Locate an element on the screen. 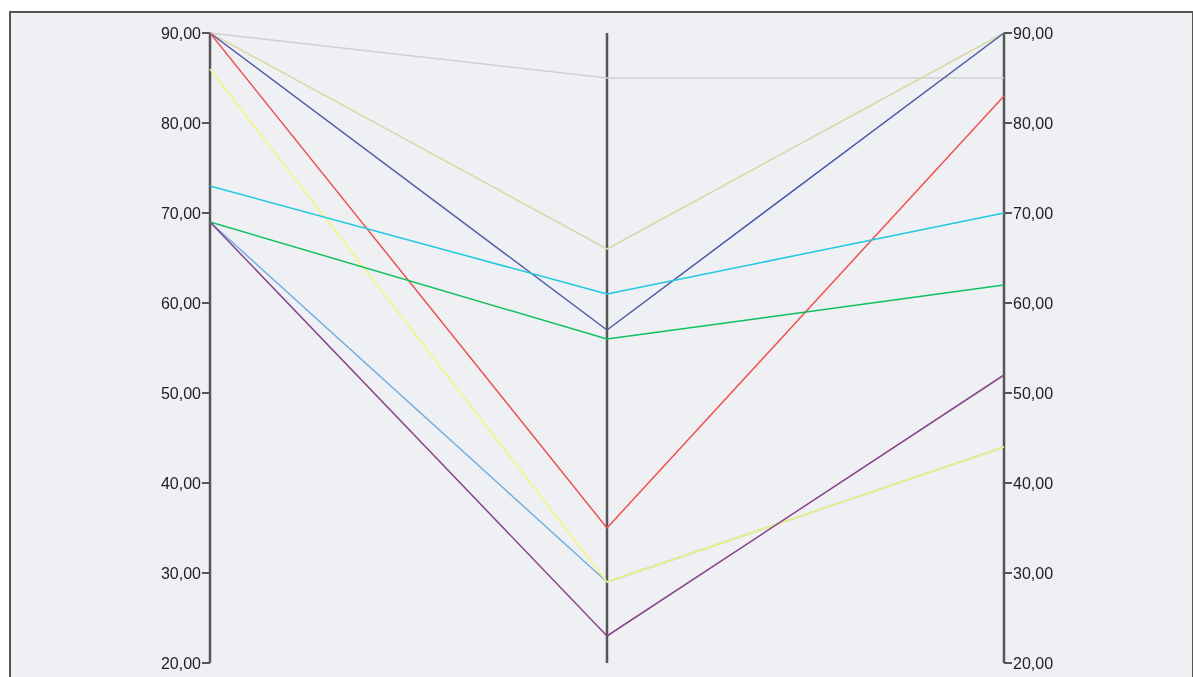 The height and width of the screenshot is (677, 1193). y2-tick-label: 40,00 is located at coordinates (1033, 483).